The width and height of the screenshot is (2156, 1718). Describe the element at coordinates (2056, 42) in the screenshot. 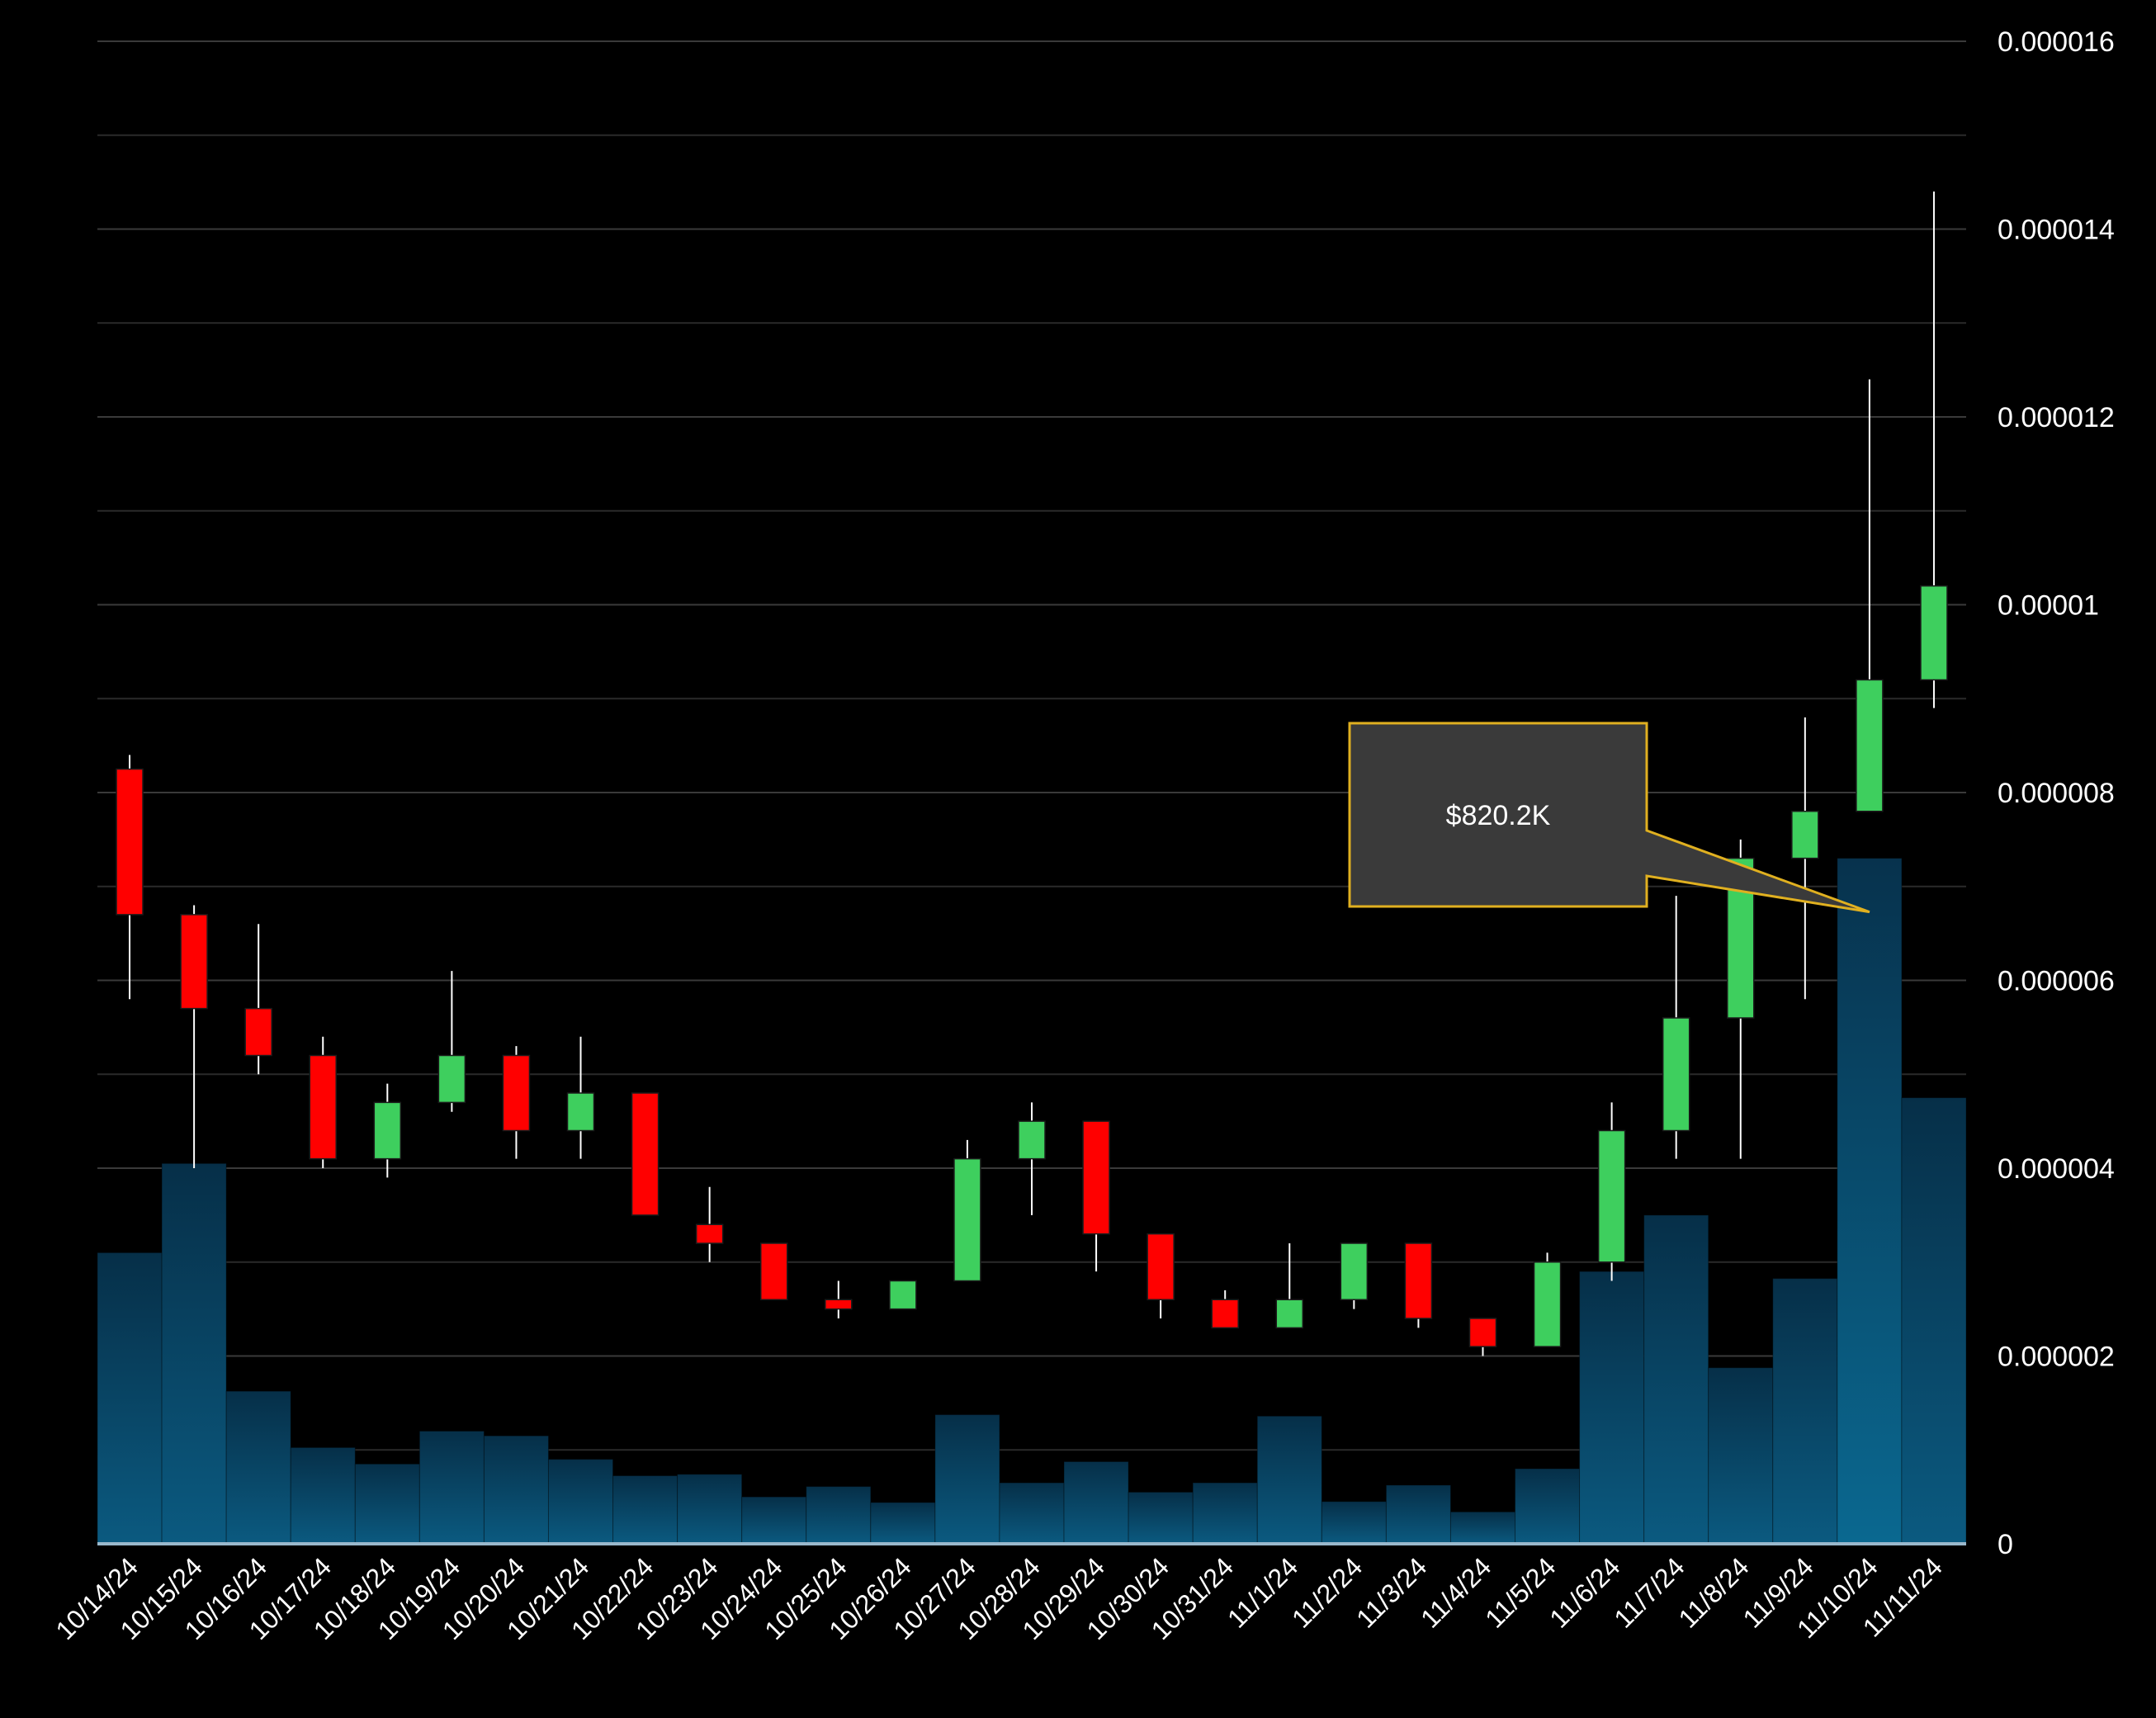

I see `y-tick-label: 0.000016` at that location.